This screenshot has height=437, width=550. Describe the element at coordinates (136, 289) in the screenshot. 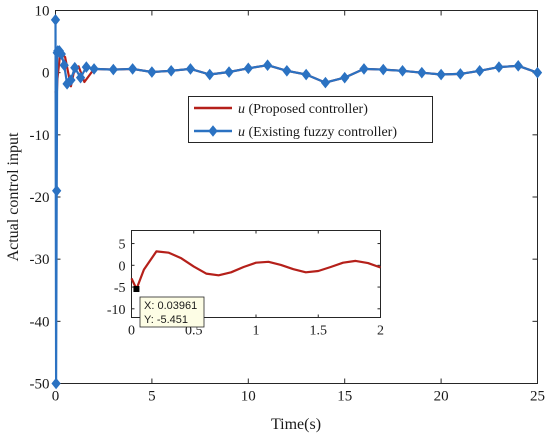

I see `data-tip-point` at that location.